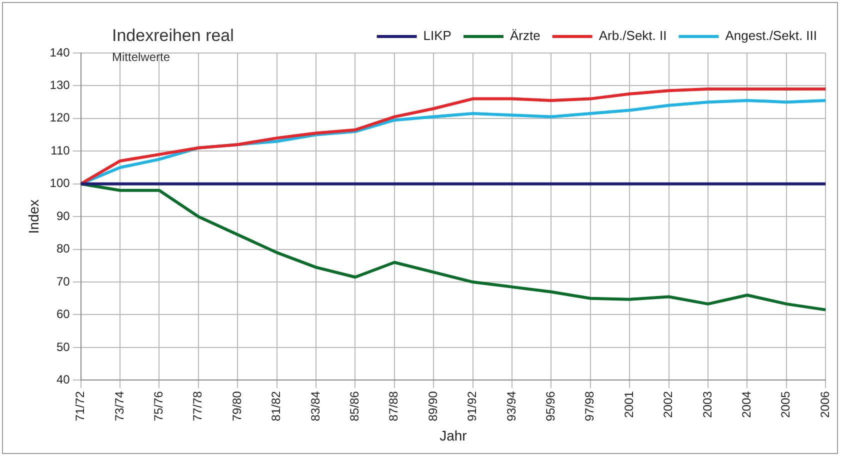 The width and height of the screenshot is (843, 459). I want to click on y-tick-label: 110, so click(60, 150).